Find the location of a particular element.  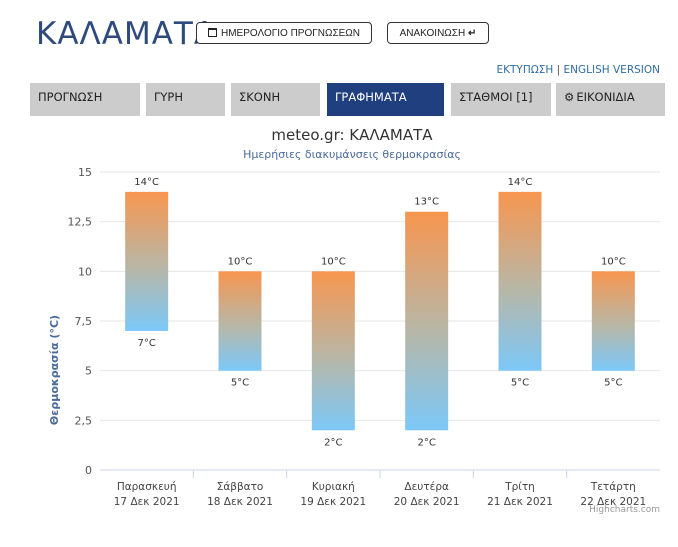

y-tick-label: 15 is located at coordinates (85, 172).